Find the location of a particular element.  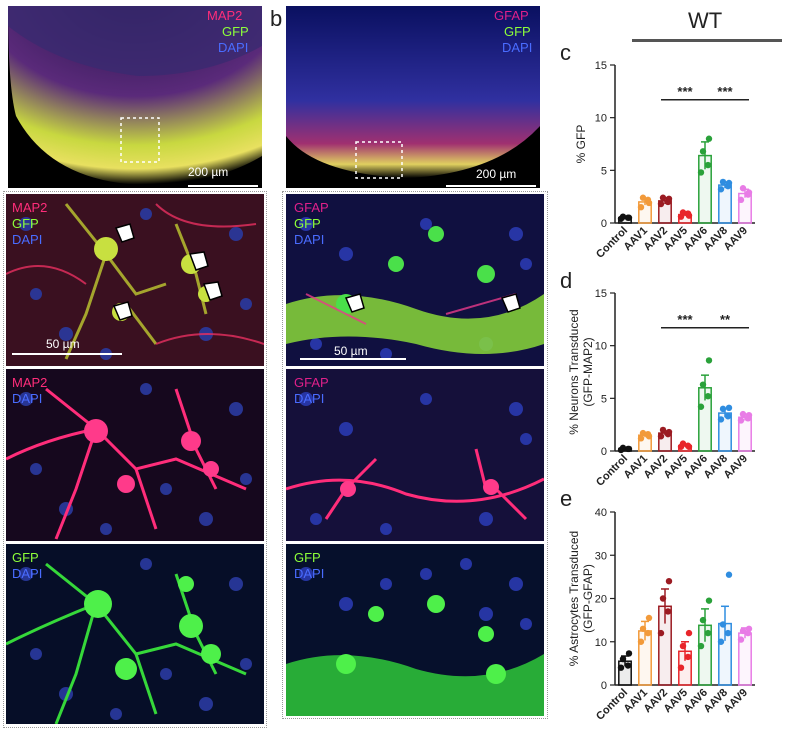

y-tick-label: 30 is located at coordinates (601, 556).